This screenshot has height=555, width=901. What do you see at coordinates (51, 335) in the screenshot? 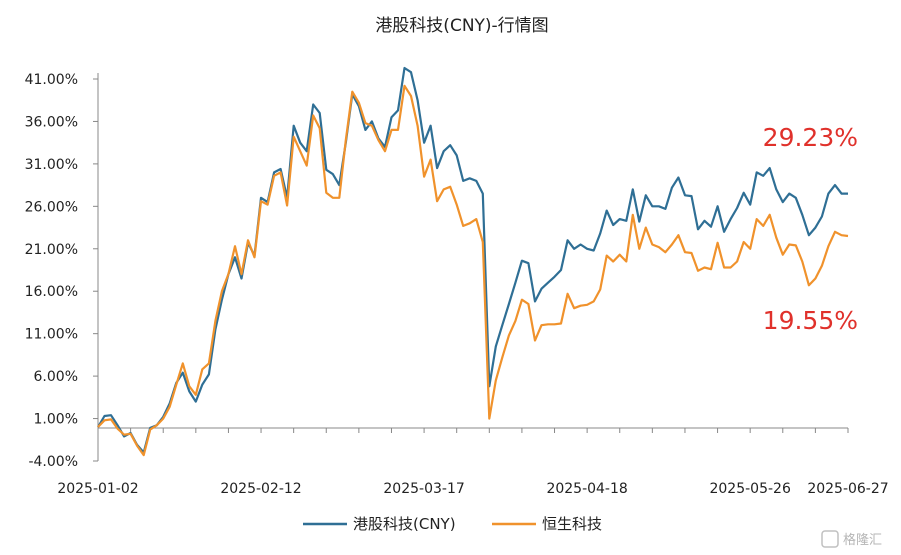
I see `y-tick-label: 11.00%` at bounding box center [51, 335].